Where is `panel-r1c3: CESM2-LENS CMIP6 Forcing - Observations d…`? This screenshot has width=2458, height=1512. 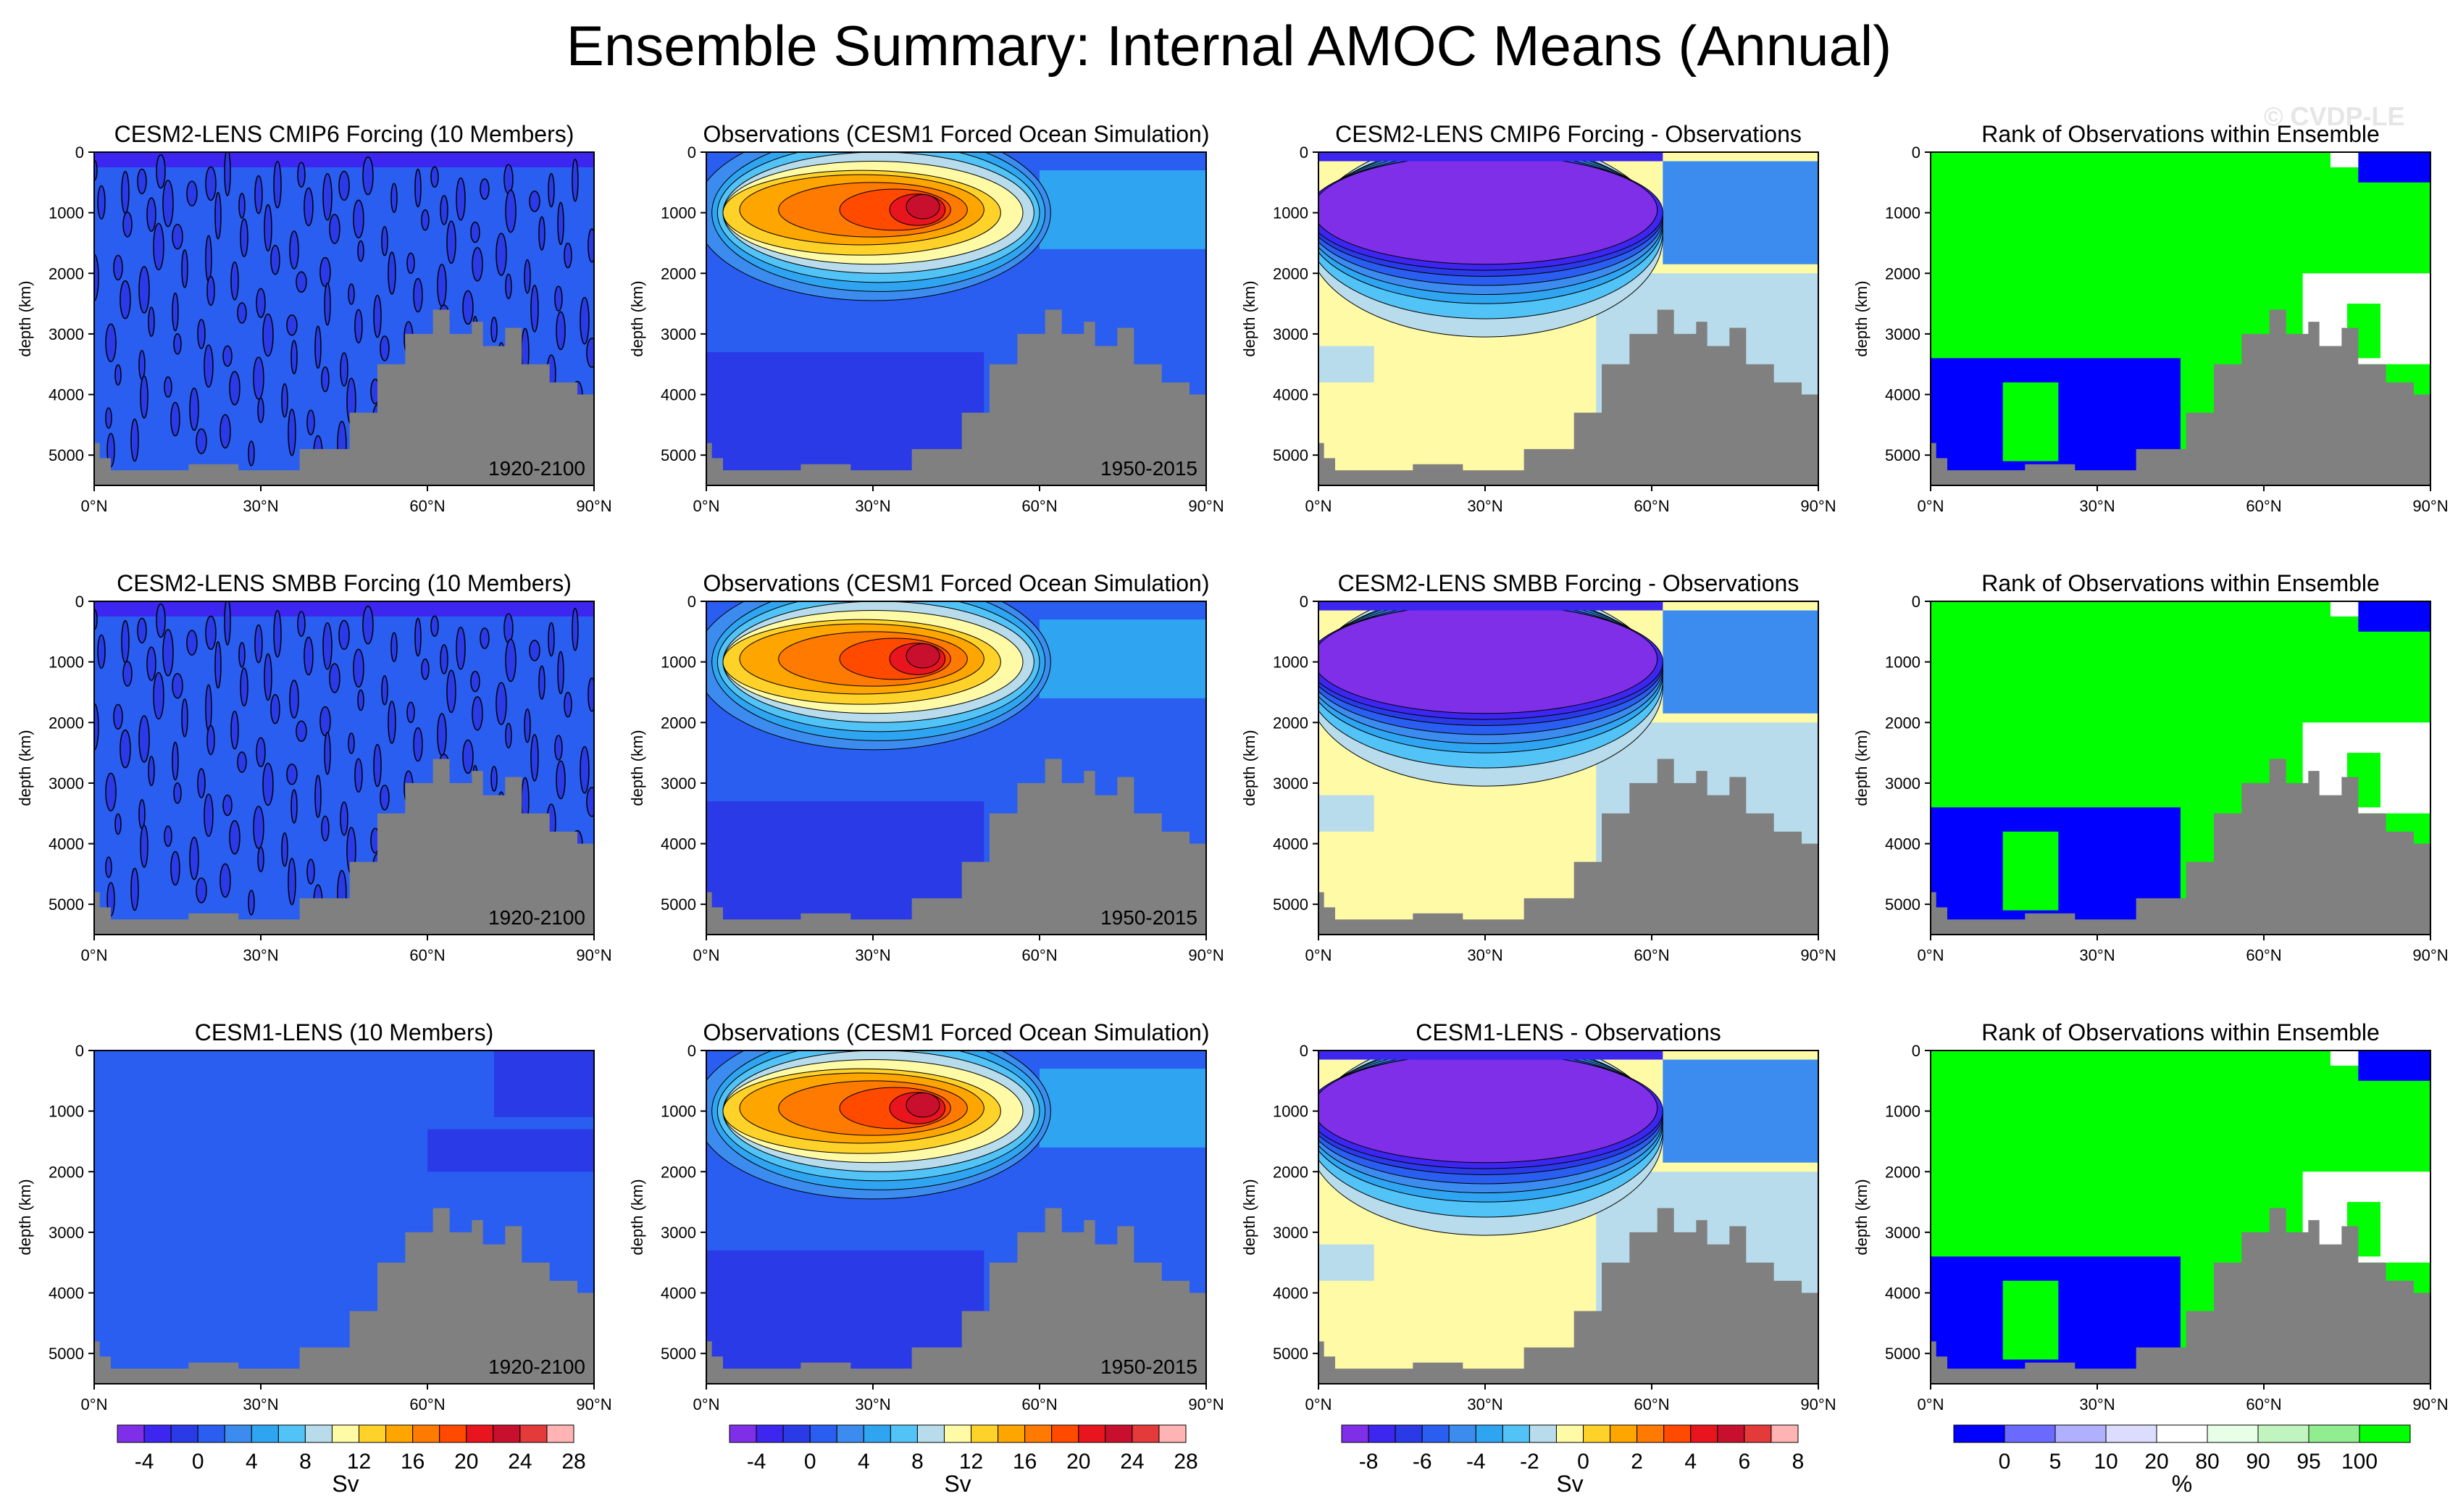
panel-r1c3: CESM2-LENS CMIP6 Forcing - Observations d… is located at coordinates (1538, 318).